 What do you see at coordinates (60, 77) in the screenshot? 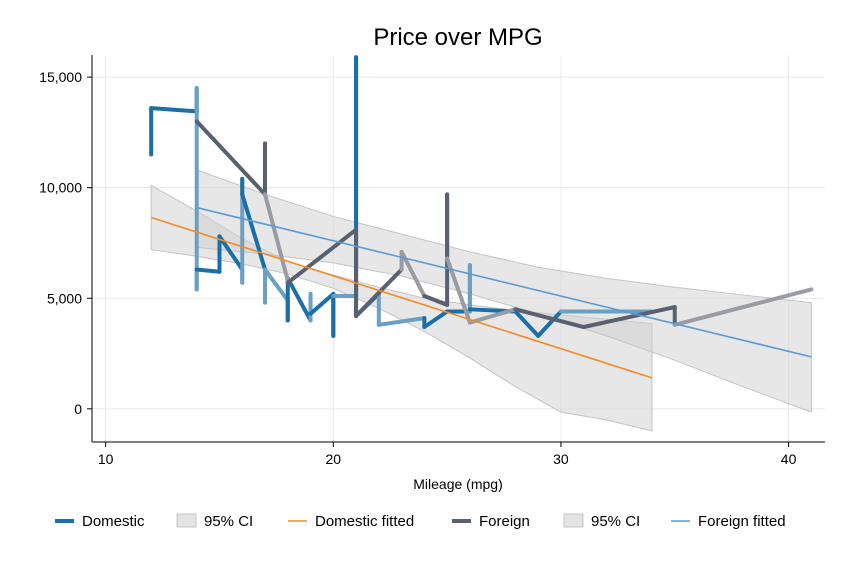
I see `y-tick-label: 15,000` at bounding box center [60, 77].